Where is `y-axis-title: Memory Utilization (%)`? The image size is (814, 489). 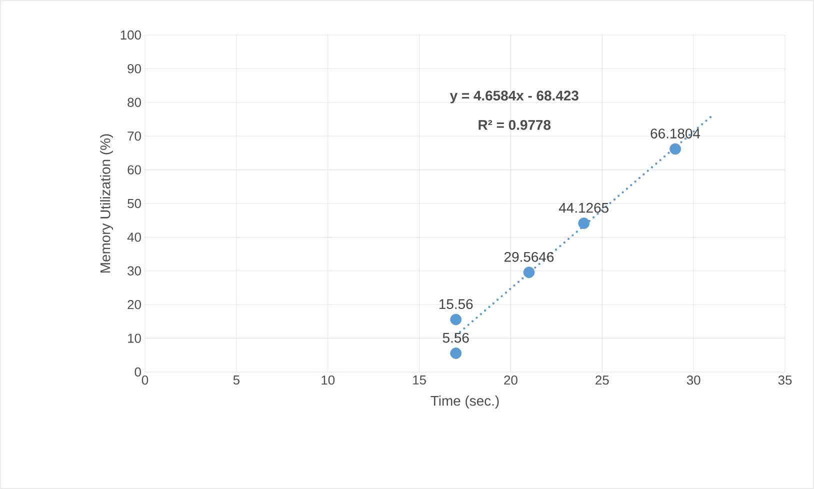 y-axis-title: Memory Utilization (%) is located at coordinates (107, 203).